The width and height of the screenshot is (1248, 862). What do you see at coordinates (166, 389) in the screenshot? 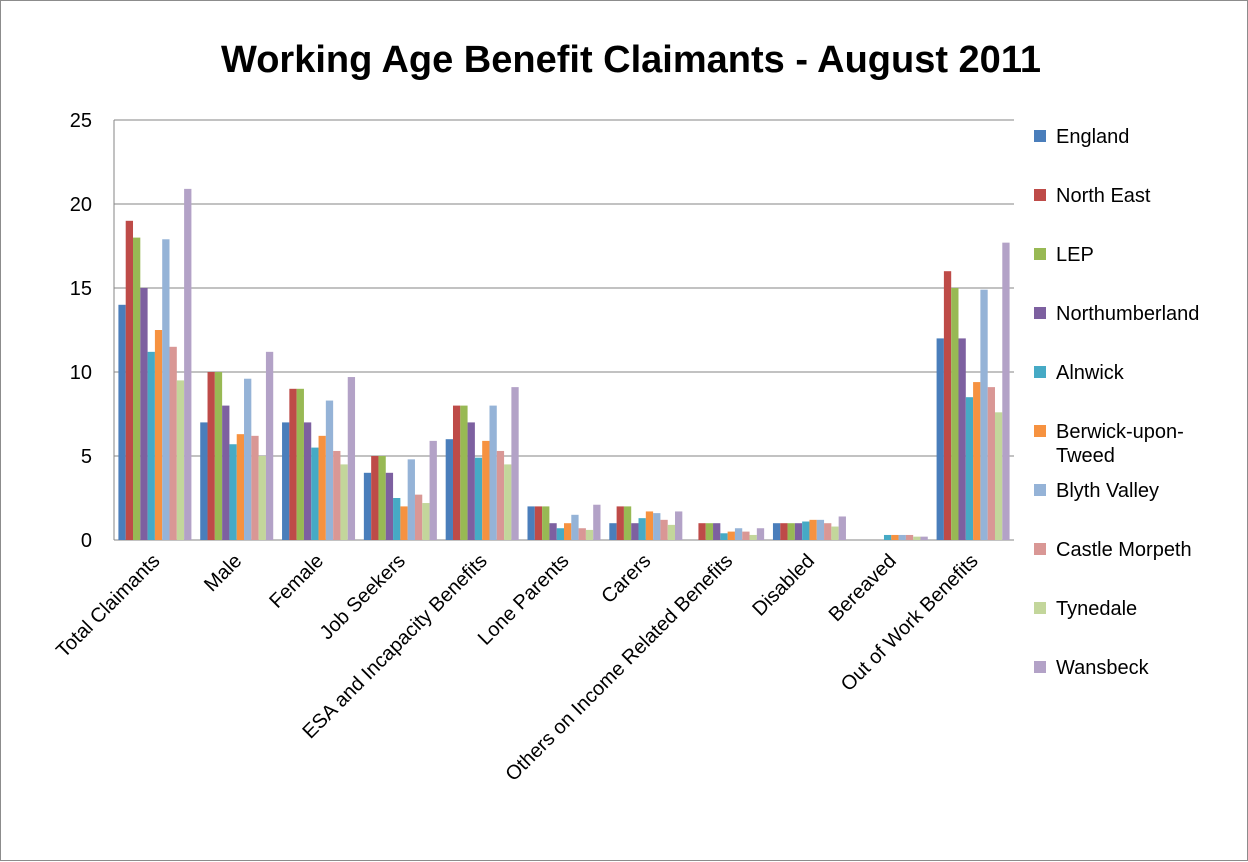
I see `bar-blyth-valley-total-claimants` at bounding box center [166, 389].